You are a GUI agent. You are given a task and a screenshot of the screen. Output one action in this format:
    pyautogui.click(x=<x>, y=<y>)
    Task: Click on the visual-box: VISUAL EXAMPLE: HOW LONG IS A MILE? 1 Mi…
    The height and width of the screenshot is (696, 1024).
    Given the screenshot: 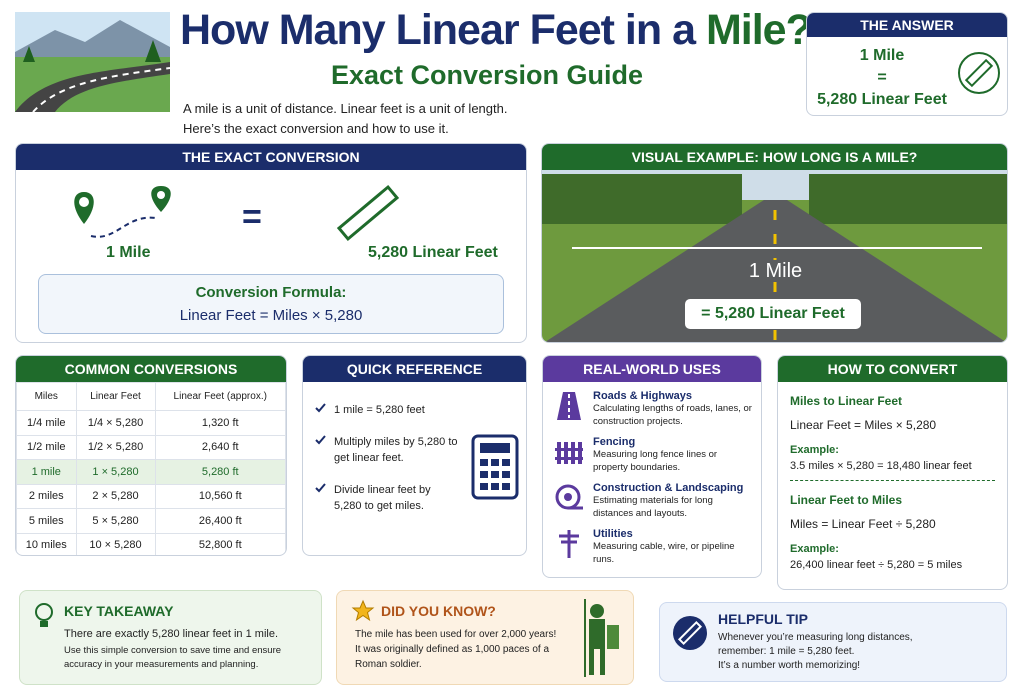 What is the action you would take?
    pyautogui.click(x=774, y=243)
    